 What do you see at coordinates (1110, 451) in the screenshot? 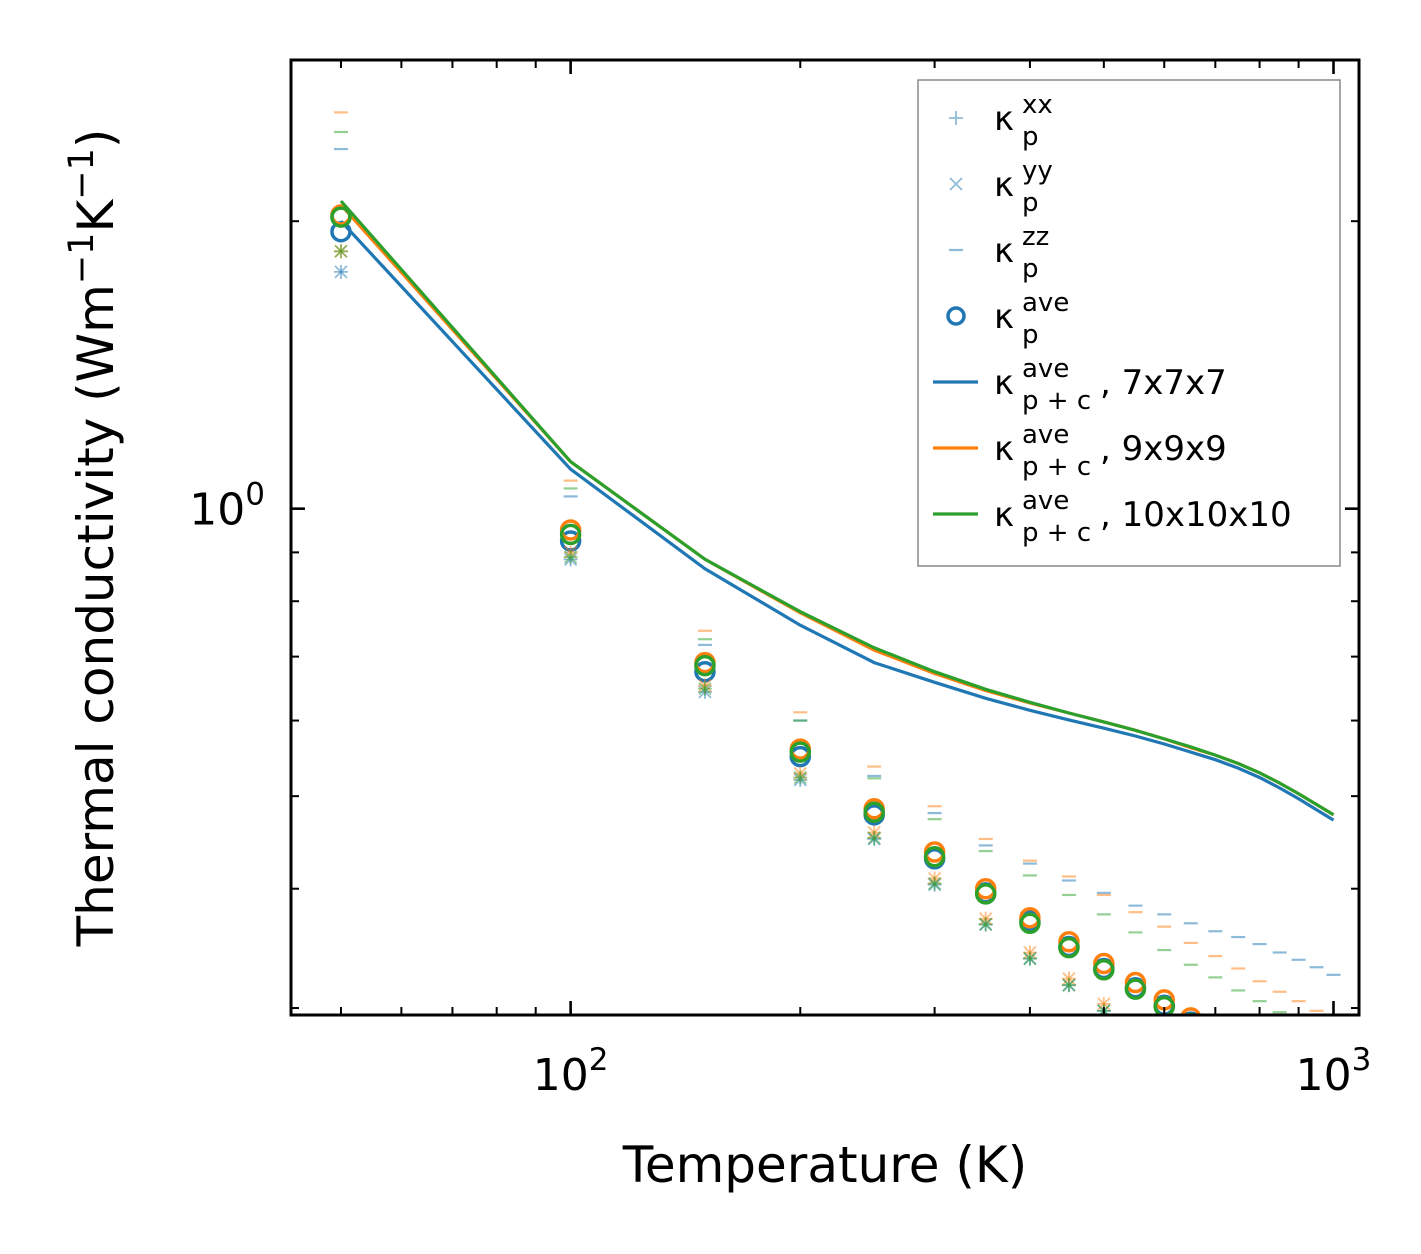
I see `legend-label: κ ave p + c, 9x9x9` at bounding box center [1110, 451].